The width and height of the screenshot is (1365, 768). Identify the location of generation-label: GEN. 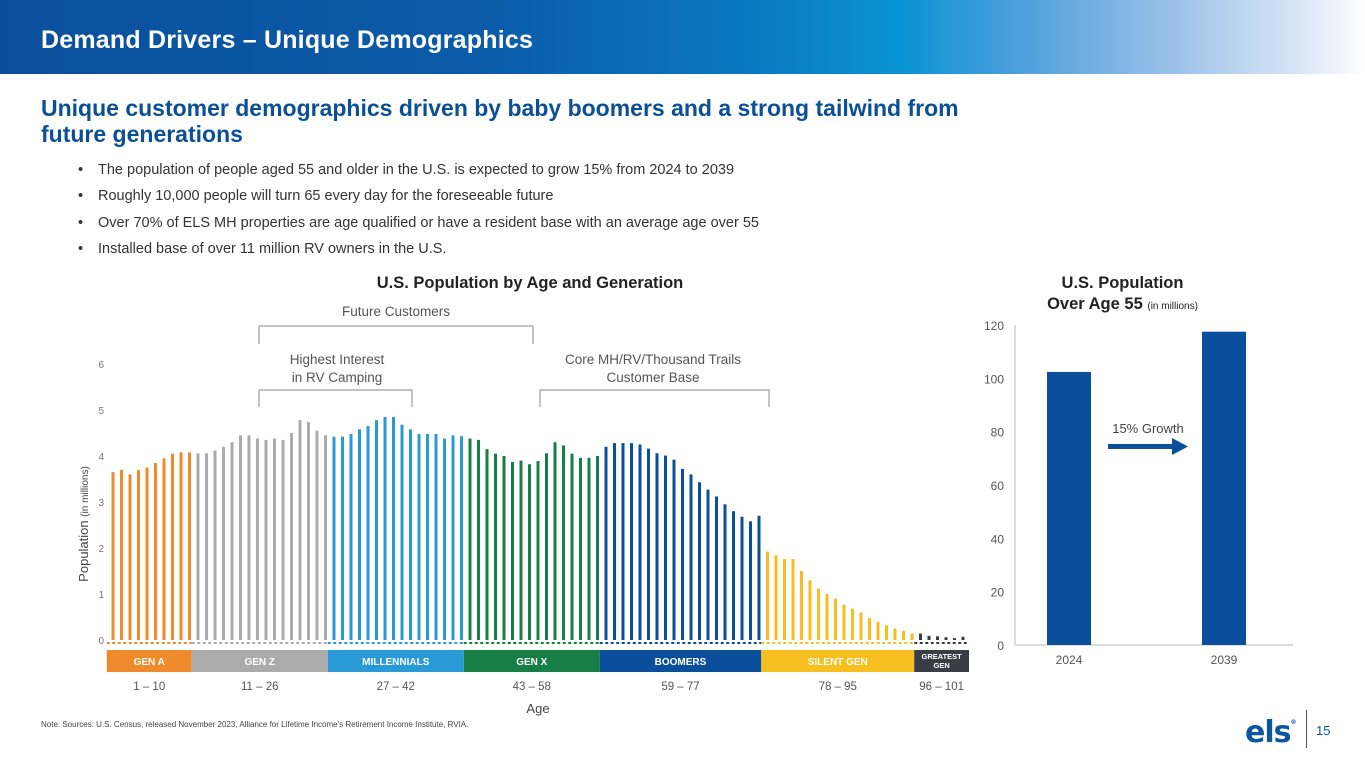
(941, 665).